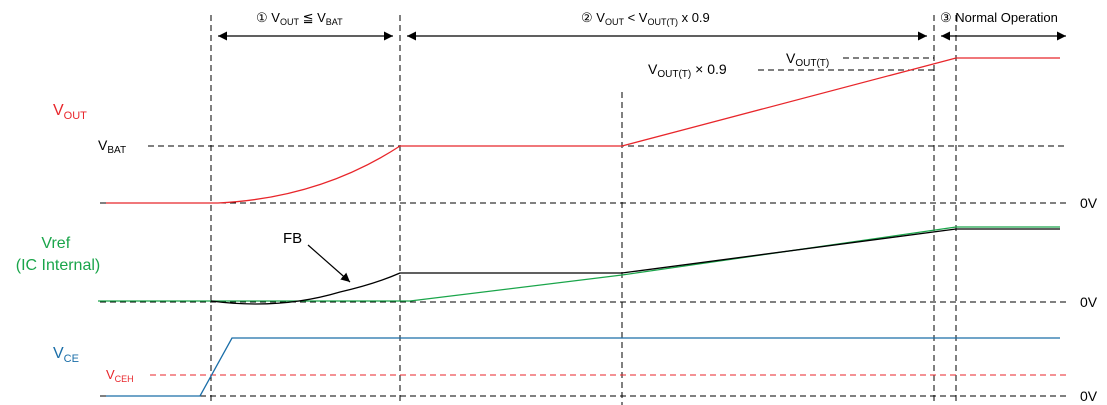  What do you see at coordinates (70, 112) in the screenshot?
I see `vout-signal-label: VOUT` at bounding box center [70, 112].